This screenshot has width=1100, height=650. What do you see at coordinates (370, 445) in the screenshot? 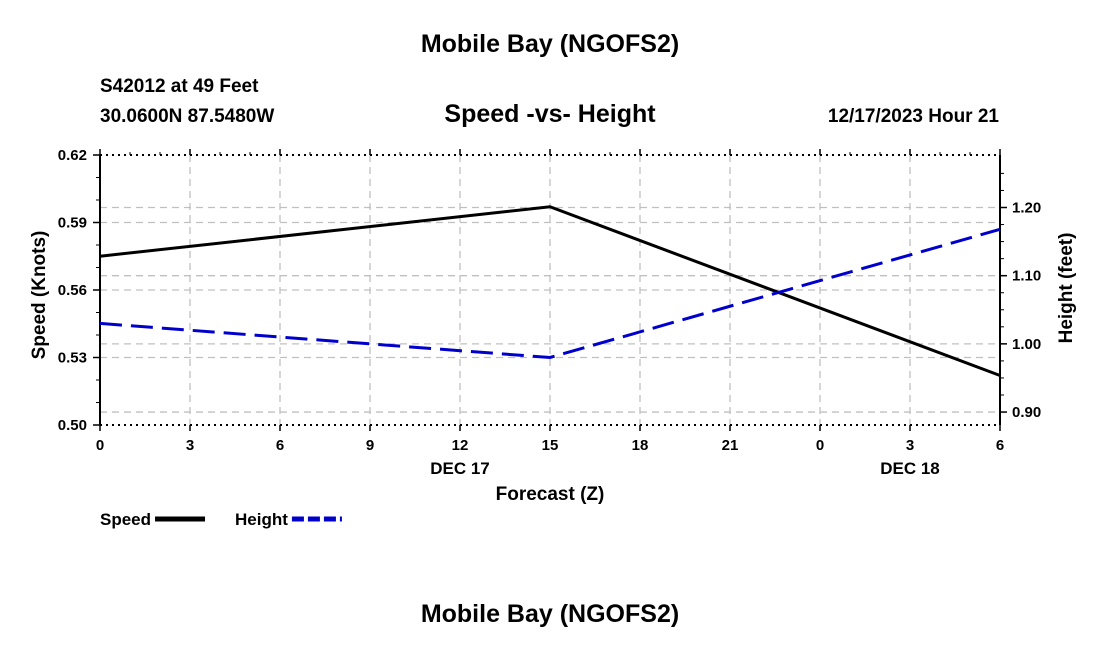
I see `x-tick-label: 9` at bounding box center [370, 445].